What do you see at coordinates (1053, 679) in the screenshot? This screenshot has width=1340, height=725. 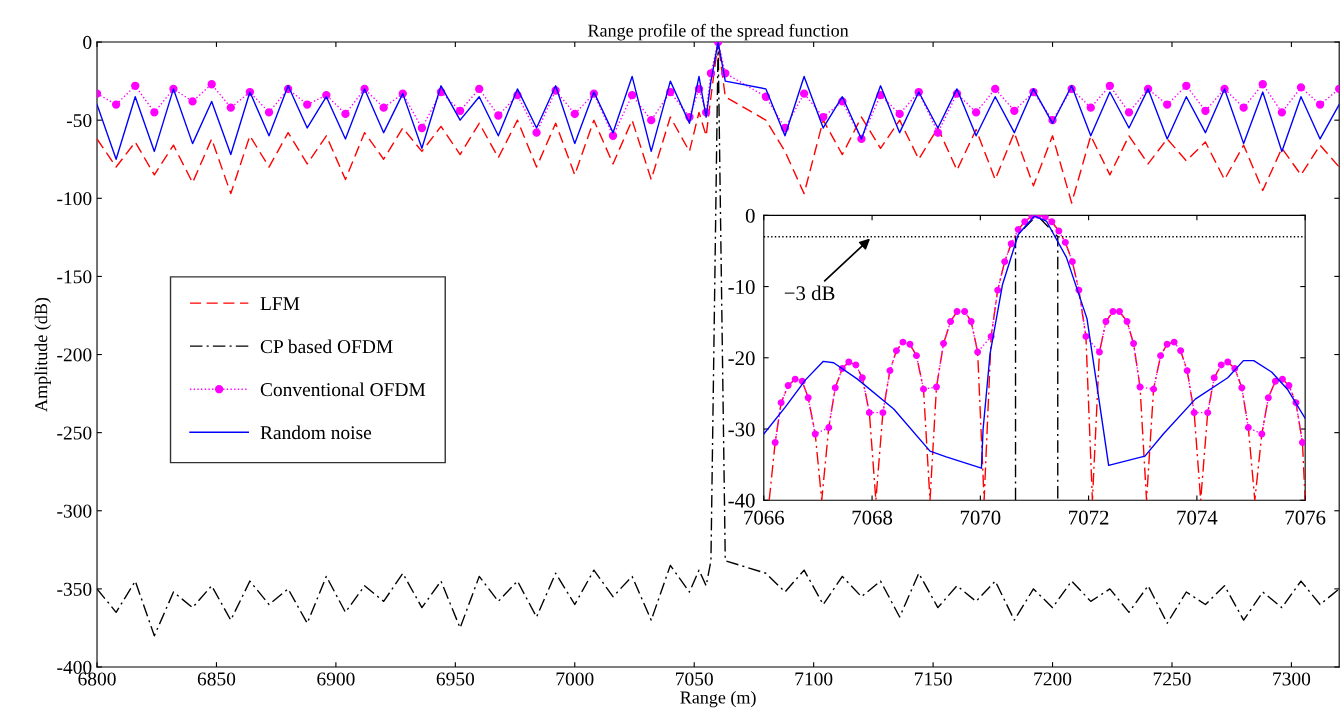 I see `x-tick-label: 7200` at bounding box center [1053, 679].